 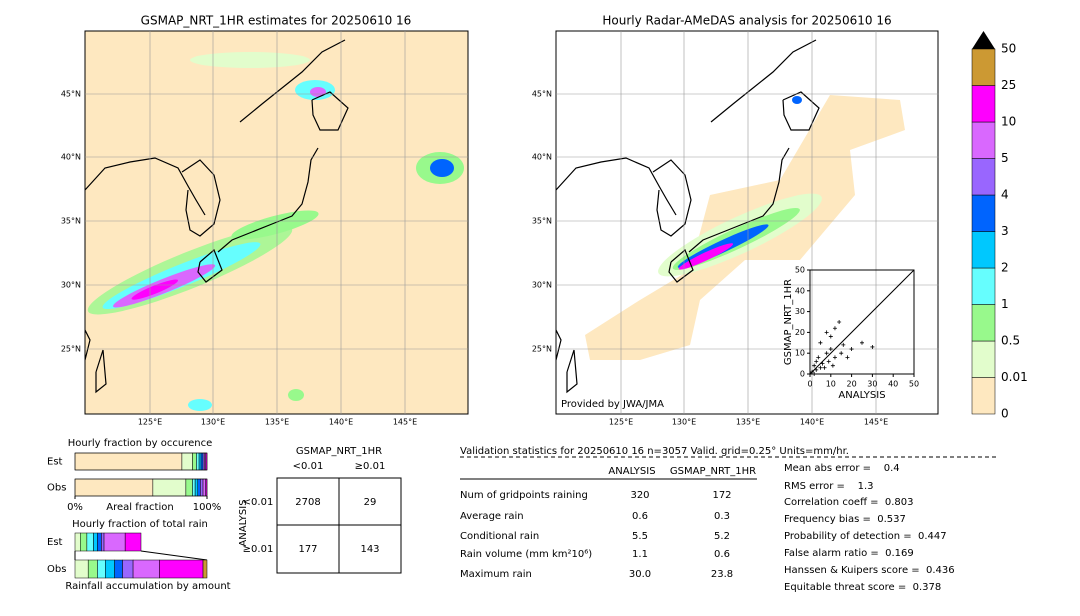 I want to click on score: Correlation coeff = 0.803, so click(x=849, y=502).